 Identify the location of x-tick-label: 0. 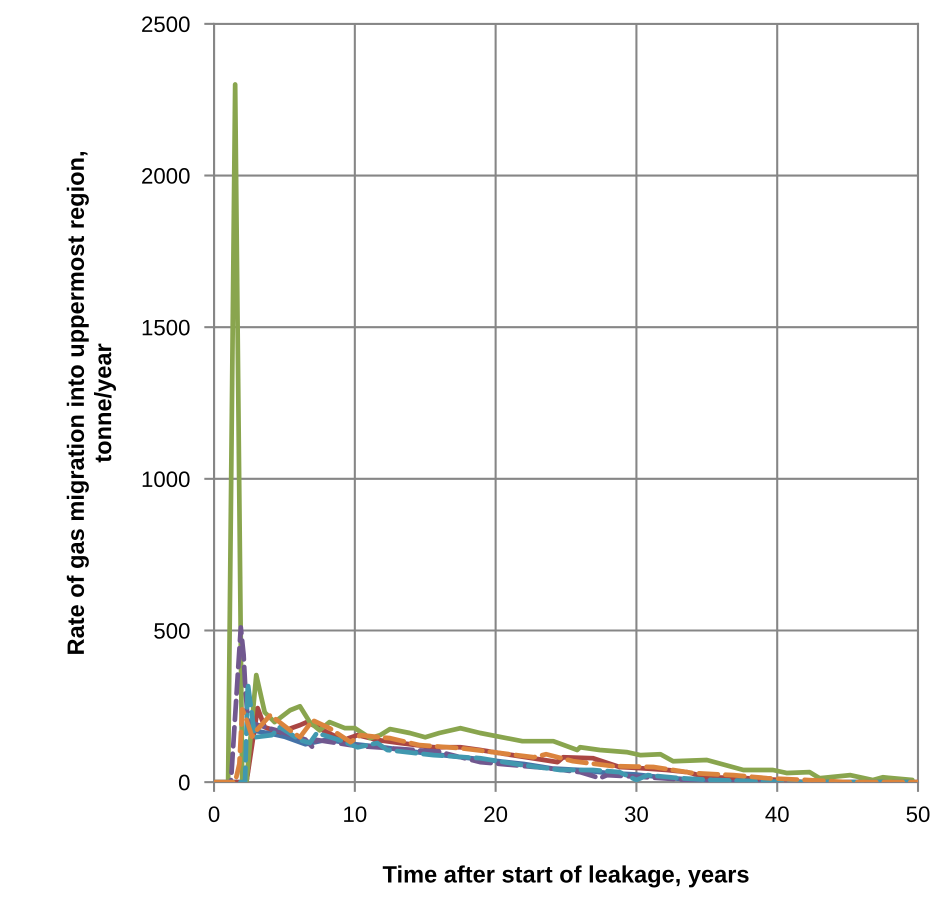
(214, 814).